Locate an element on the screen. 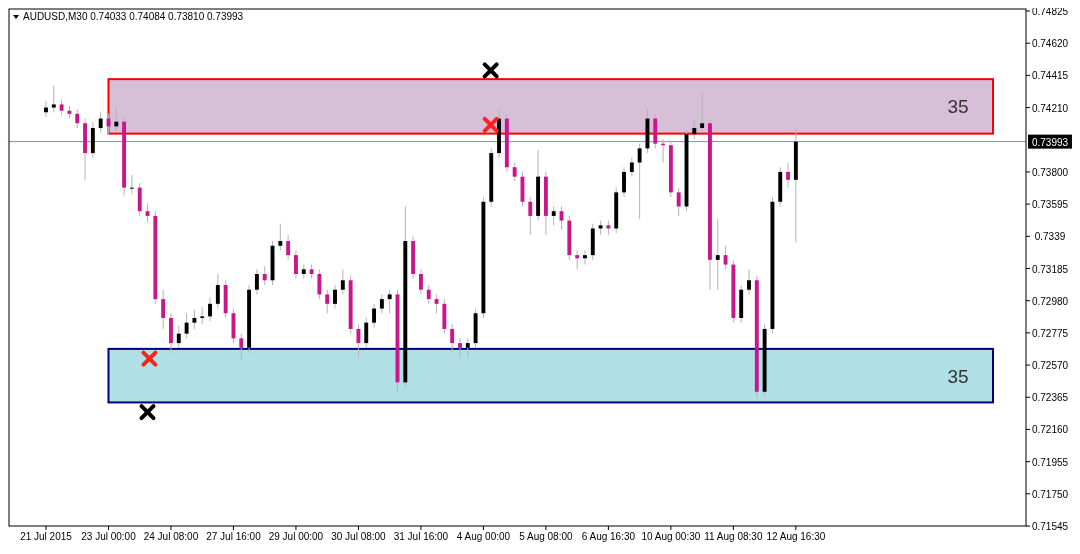 The height and width of the screenshot is (554, 1080). y-tick-label: 0.73185 is located at coordinates (1050, 269).